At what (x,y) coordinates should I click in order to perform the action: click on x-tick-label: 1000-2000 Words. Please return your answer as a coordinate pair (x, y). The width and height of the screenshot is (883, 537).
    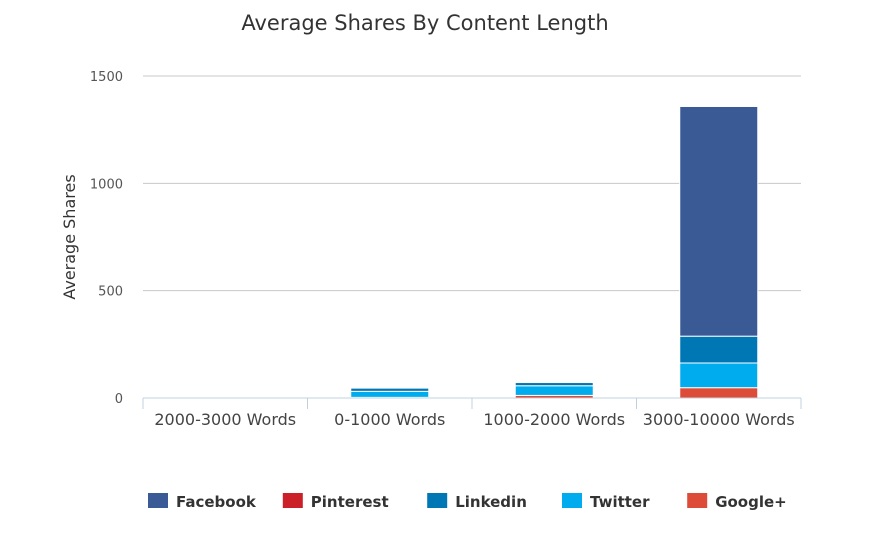
    Looking at the image, I should click on (554, 419).